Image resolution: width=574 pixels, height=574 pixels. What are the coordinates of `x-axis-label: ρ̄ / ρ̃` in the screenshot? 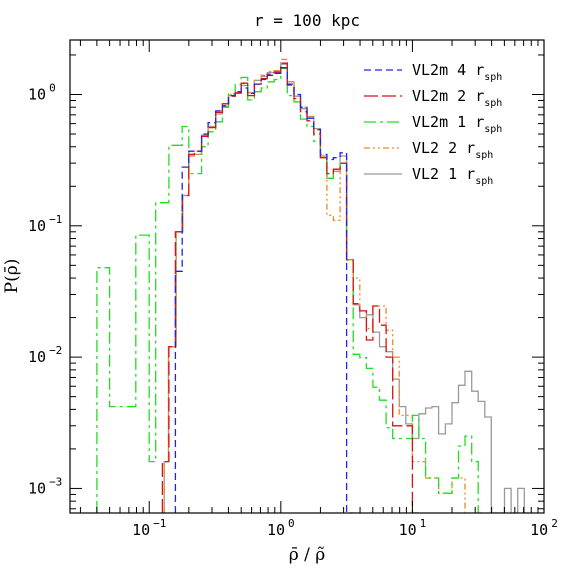 It's located at (307, 555).